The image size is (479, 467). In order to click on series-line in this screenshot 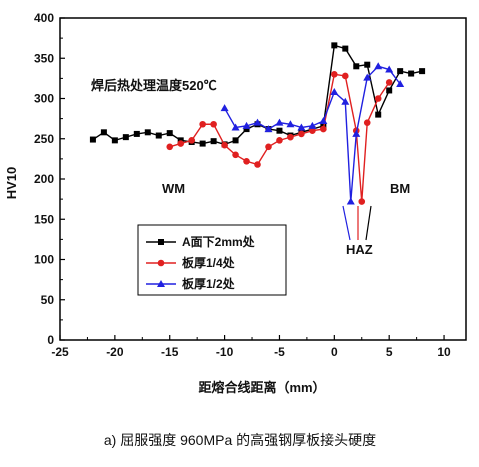, I will do `click(279, 137)`.